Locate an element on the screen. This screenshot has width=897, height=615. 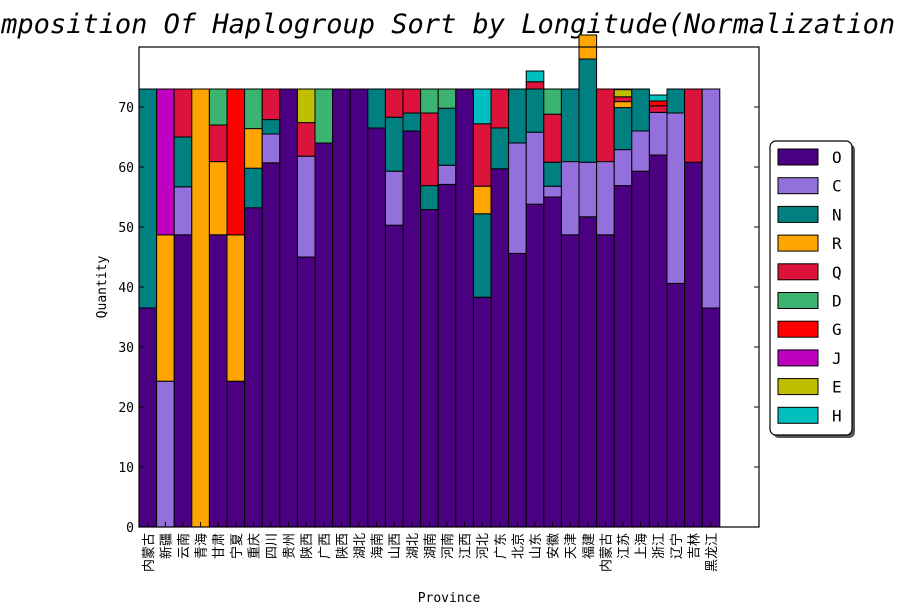
x-tick-label: 内蒙古 is located at coordinates (606, 552).